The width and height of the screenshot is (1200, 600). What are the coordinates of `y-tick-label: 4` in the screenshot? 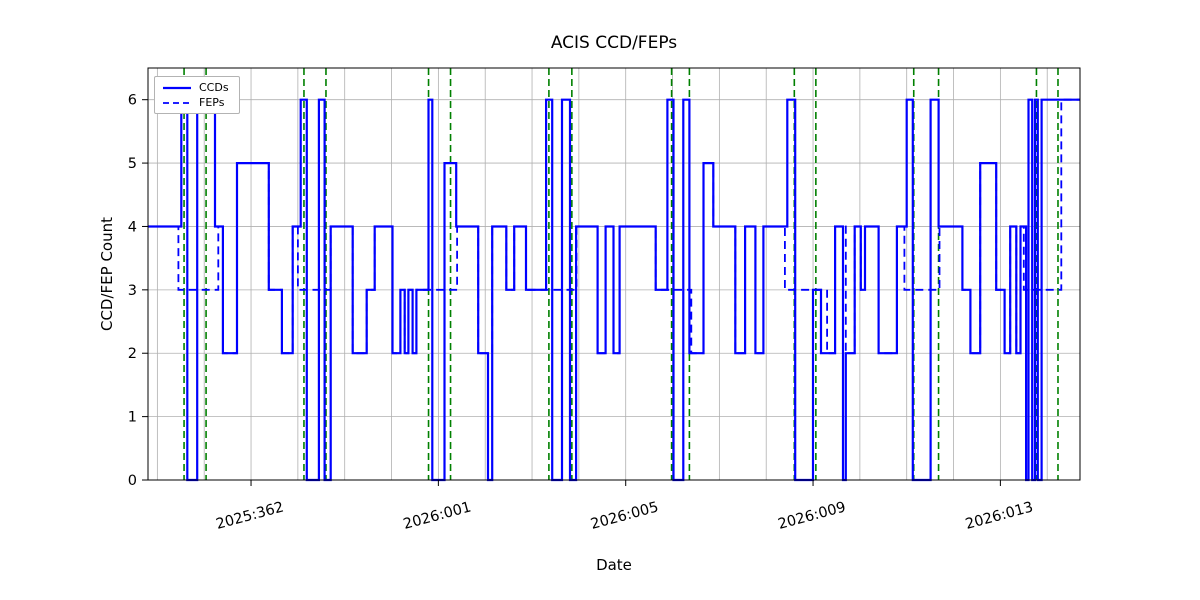 It's located at (132, 227).